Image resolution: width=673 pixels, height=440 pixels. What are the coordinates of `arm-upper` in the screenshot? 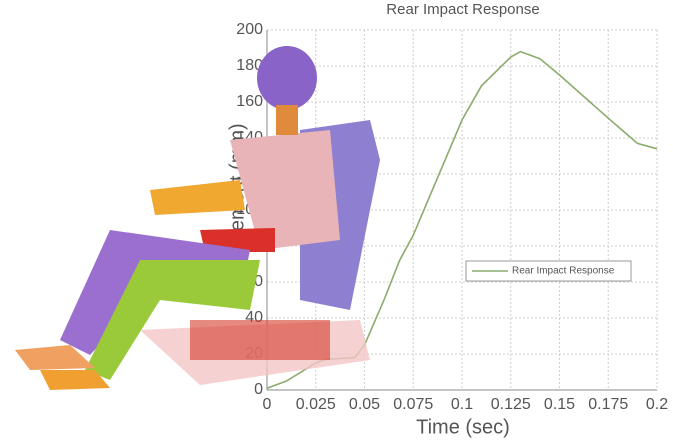 It's located at (197, 197).